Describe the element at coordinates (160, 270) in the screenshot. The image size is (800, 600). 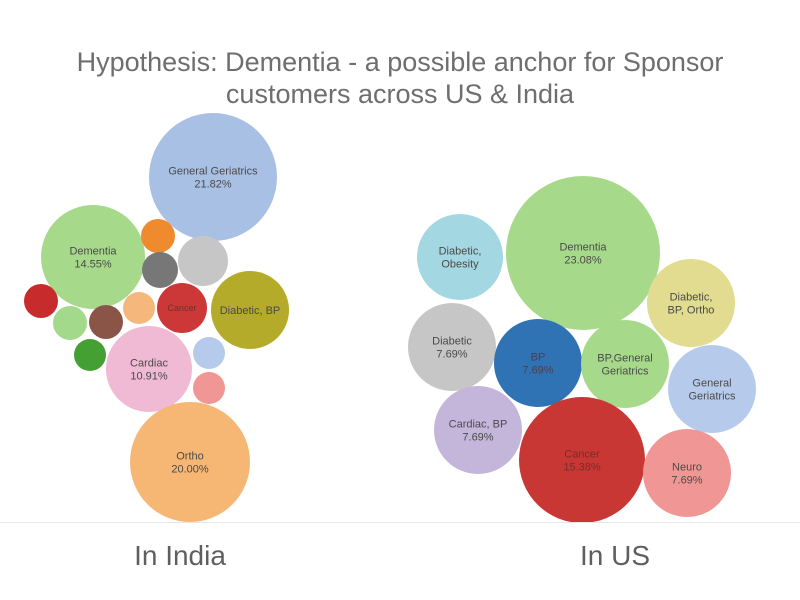
I see `bubble-india-gray-dark` at that location.